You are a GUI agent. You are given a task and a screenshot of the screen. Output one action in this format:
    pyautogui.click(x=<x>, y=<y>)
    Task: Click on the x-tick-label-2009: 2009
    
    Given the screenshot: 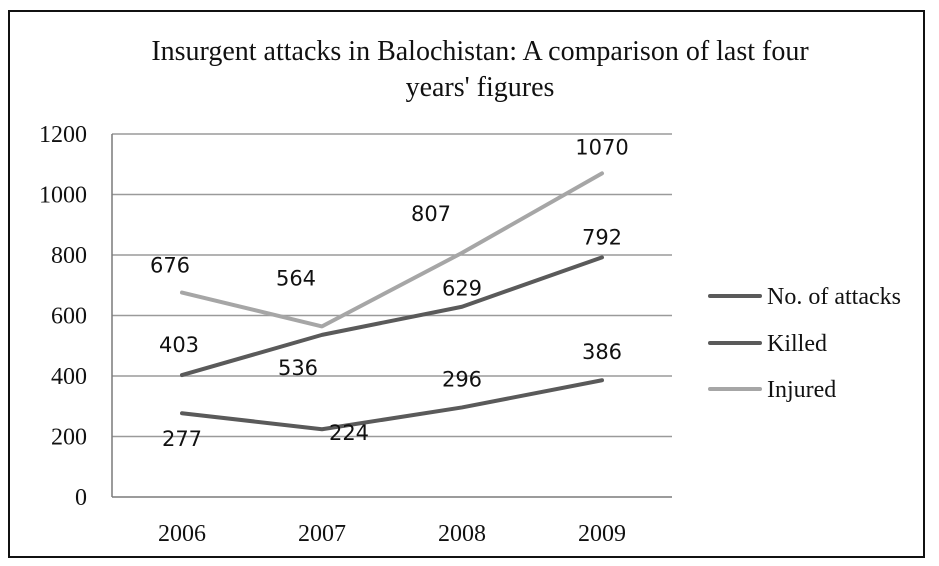 What is the action you would take?
    pyautogui.click(x=602, y=534)
    